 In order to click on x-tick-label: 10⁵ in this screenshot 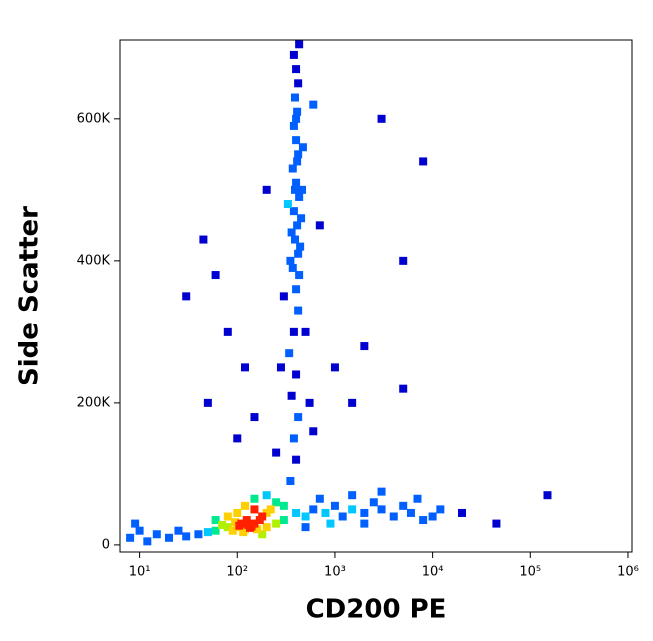, I will do `click(530, 572)`.